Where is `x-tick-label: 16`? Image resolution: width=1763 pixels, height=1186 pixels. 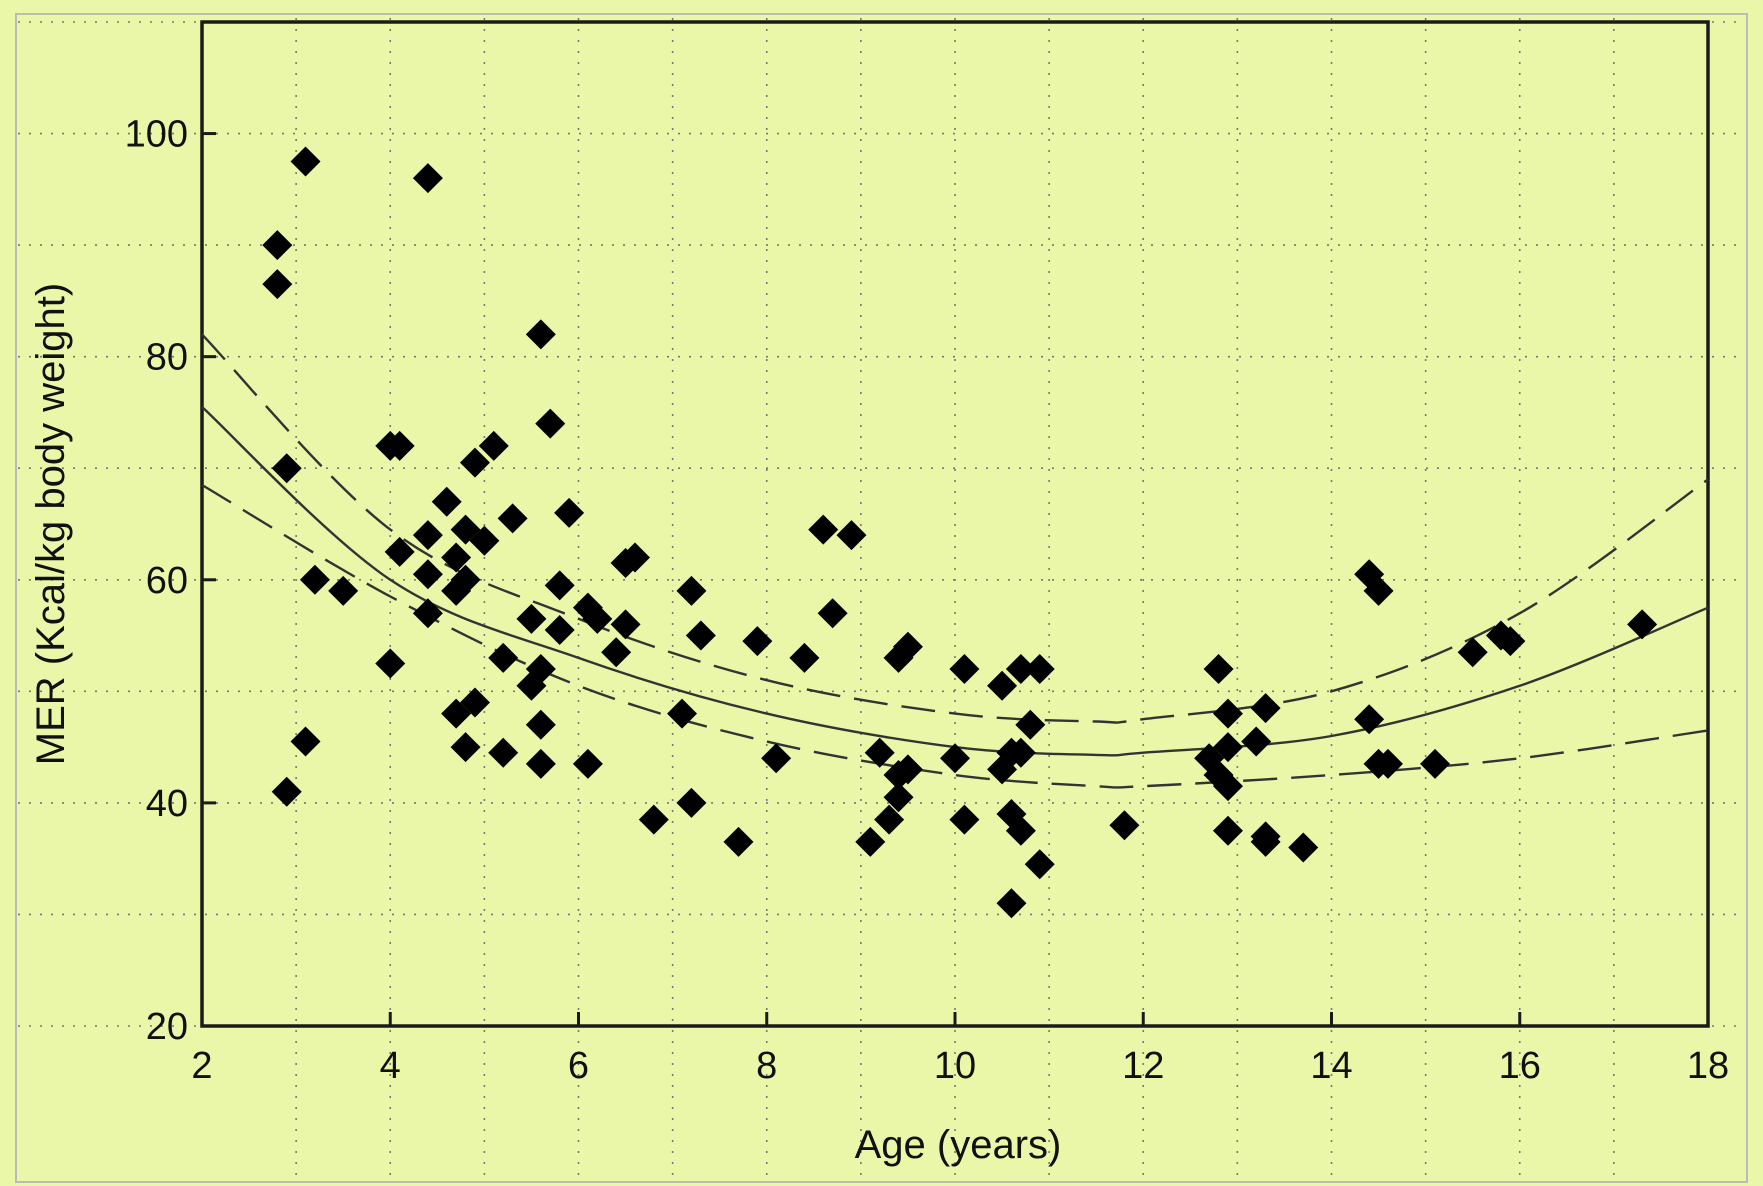 x-tick-label: 16 is located at coordinates (1520, 1066).